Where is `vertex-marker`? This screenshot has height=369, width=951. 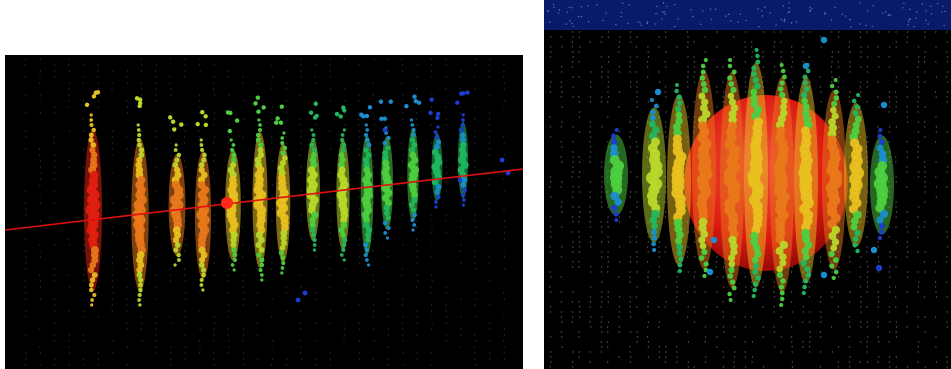
vertex-marker is located at coordinates (227, 203).